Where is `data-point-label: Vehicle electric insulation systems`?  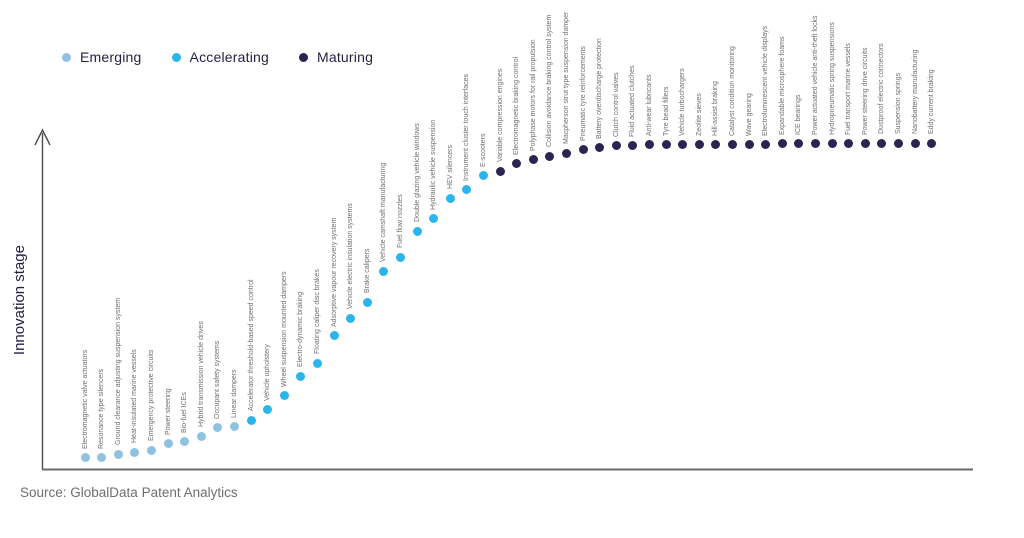
data-point-label: Vehicle electric insulation systems is located at coordinates (351, 256).